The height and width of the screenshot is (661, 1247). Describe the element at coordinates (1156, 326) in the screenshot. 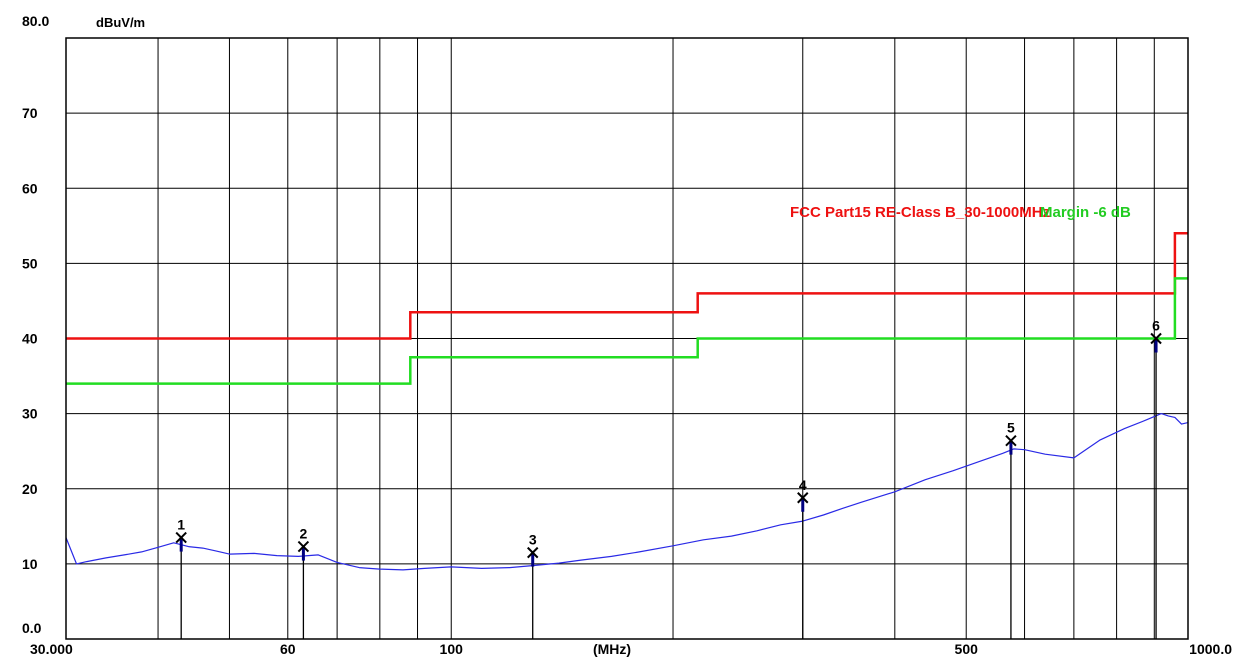

I see `marker-label: 6` at that location.